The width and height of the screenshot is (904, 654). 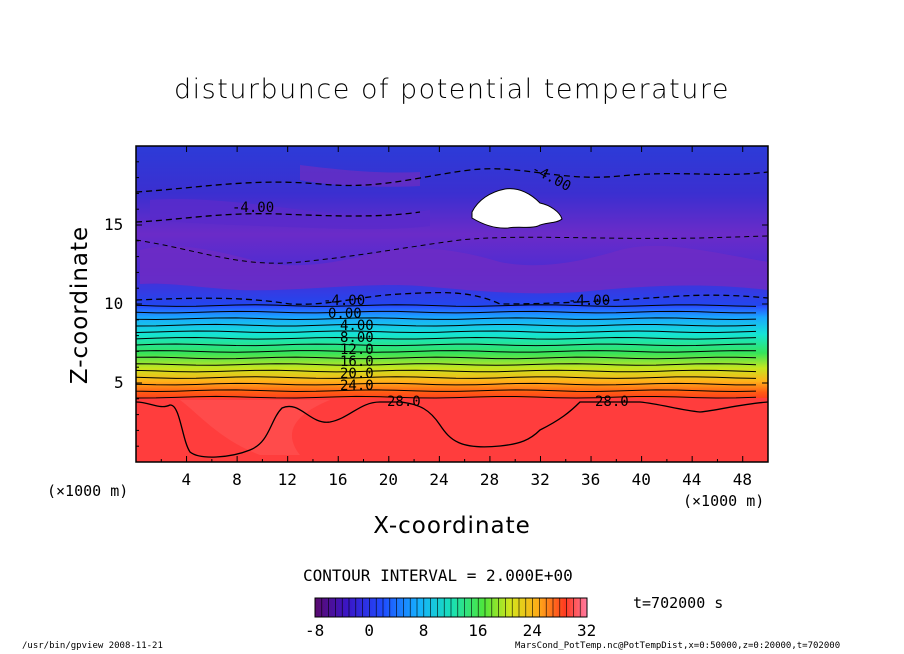 What do you see at coordinates (742, 479) in the screenshot?
I see `x-tick-label: 48` at bounding box center [742, 479].